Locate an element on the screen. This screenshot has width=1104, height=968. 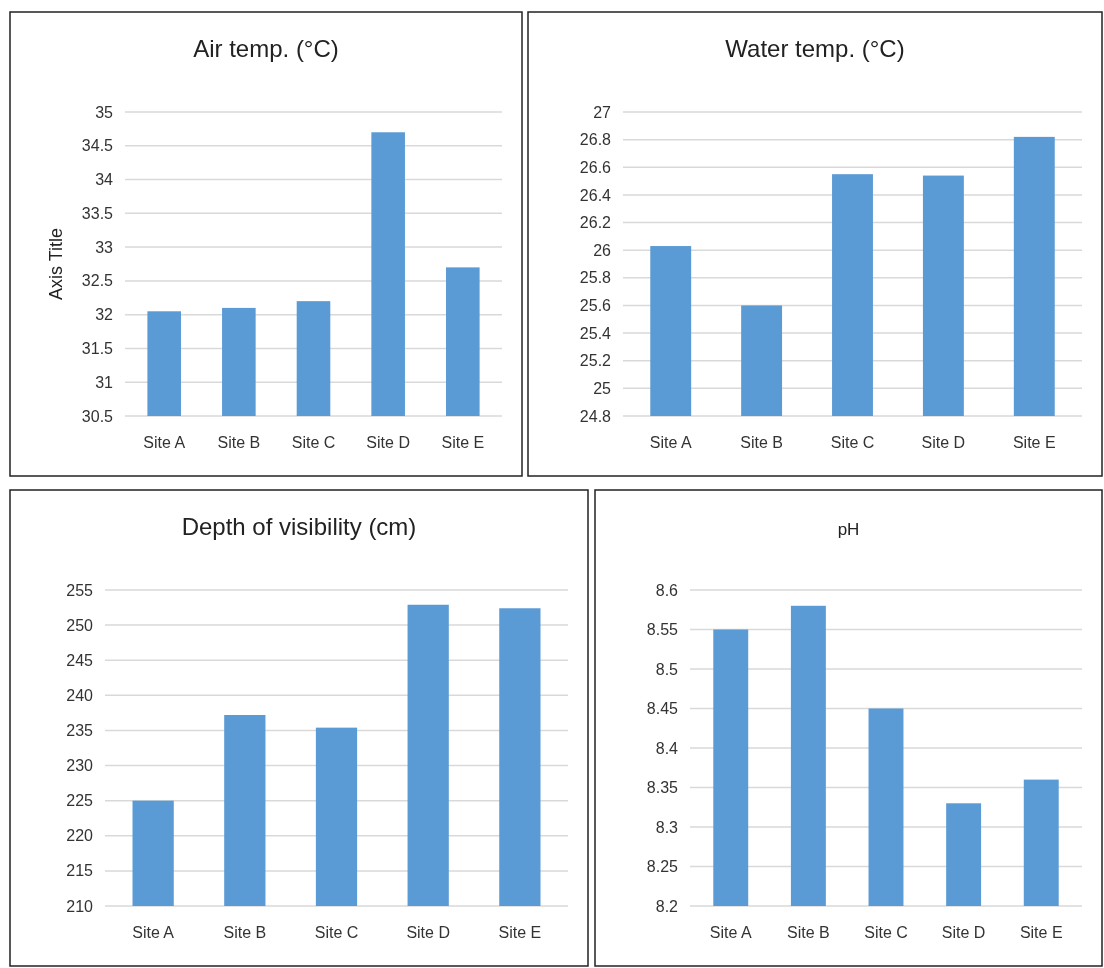
y-tick-label: 31.5 is located at coordinates (97, 349).